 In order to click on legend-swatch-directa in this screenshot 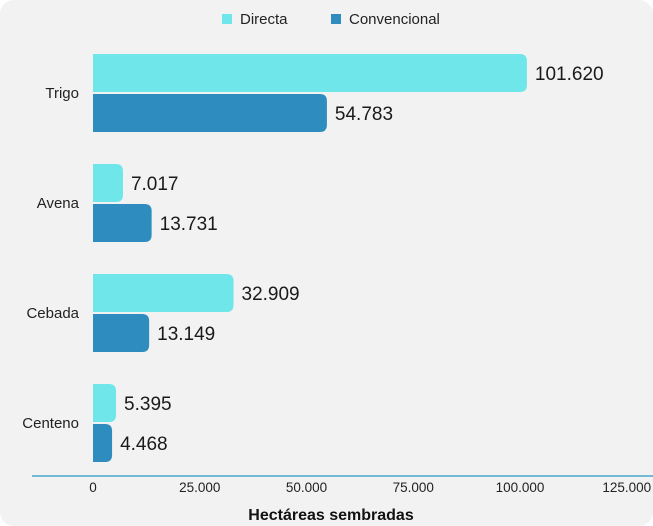, I will do `click(227, 19)`.